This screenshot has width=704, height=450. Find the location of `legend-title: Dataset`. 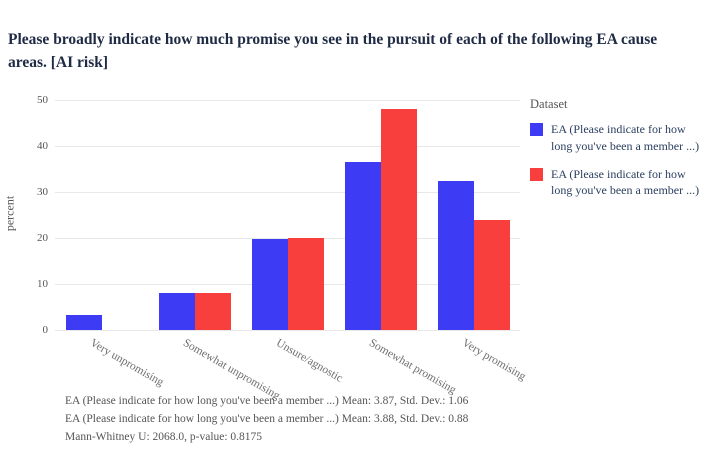

legend-title: Dataset is located at coordinates (549, 104).